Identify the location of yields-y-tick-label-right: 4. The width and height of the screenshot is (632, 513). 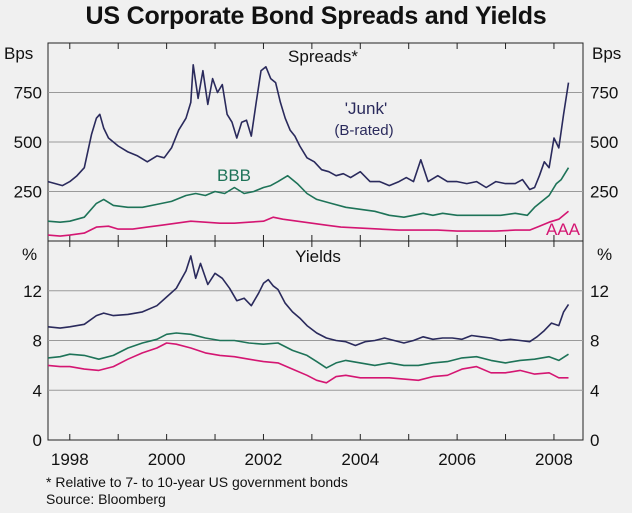
(594, 390).